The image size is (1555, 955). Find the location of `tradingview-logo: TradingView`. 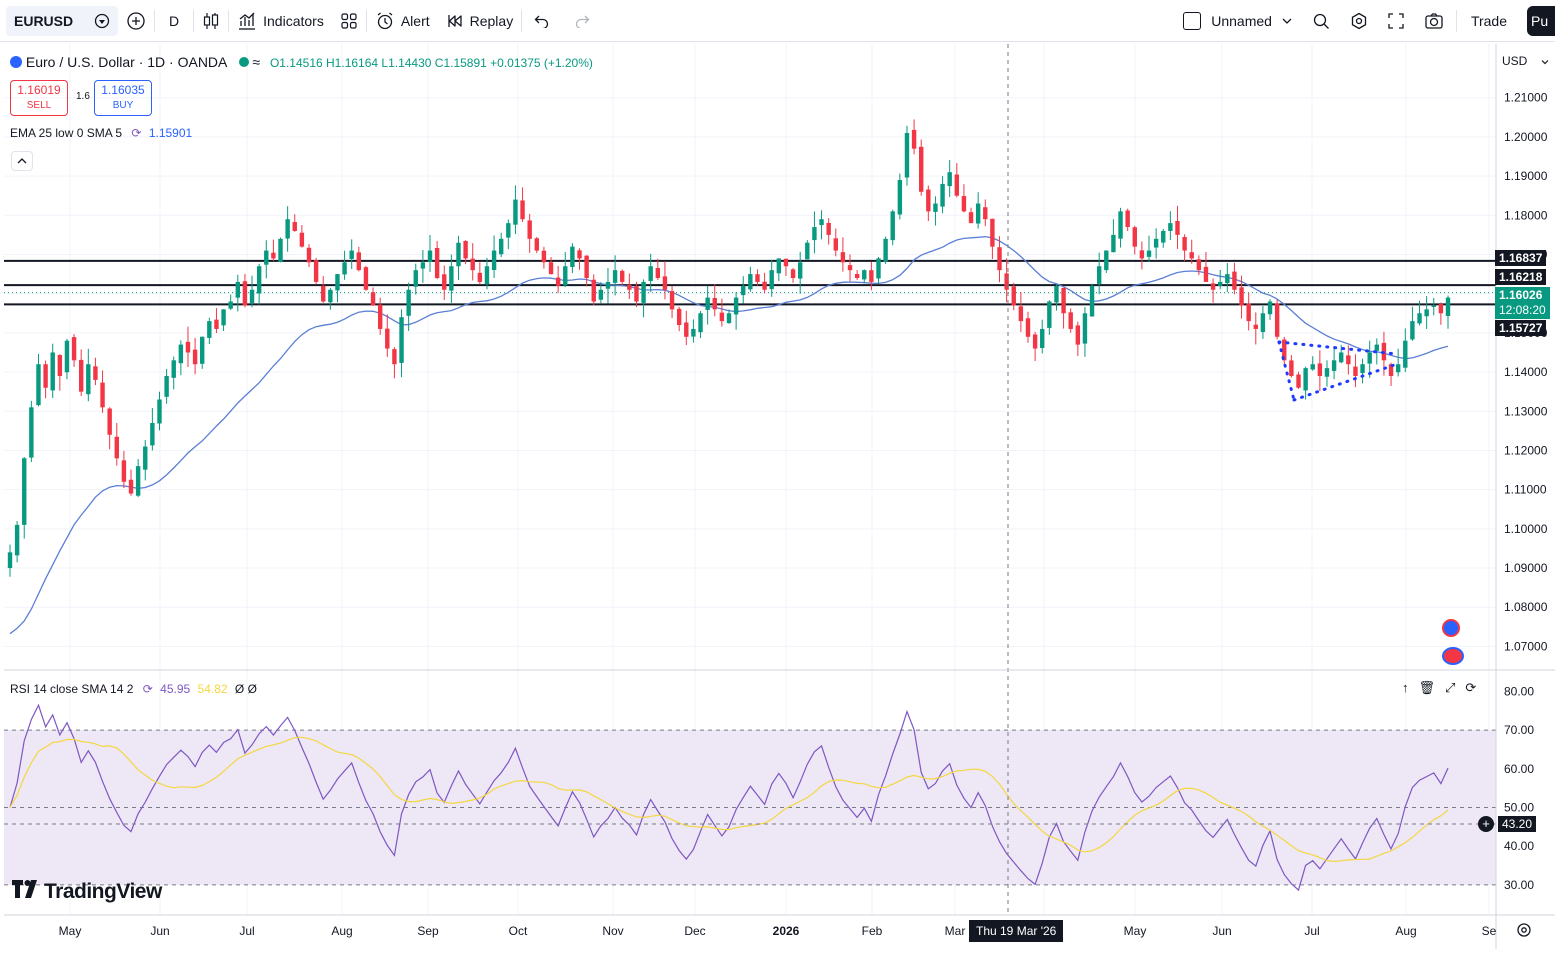

tradingview-logo: TradingView is located at coordinates (87, 892).